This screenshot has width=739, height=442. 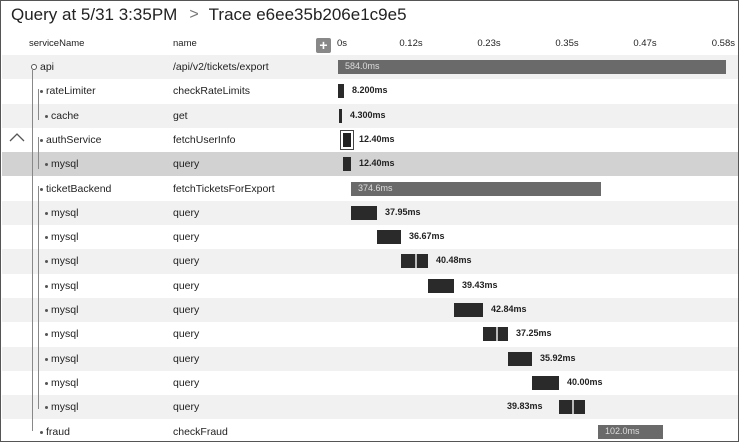 I want to click on service-name: api, so click(x=47, y=67).